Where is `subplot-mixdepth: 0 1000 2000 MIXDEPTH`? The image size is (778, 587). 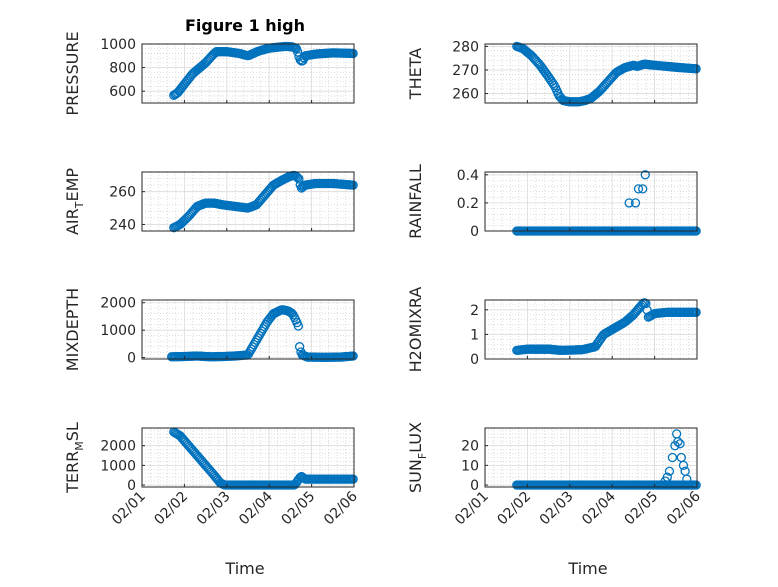 subplot-mixdepth: 0 1000 2000 MIXDEPTH is located at coordinates (210, 329).